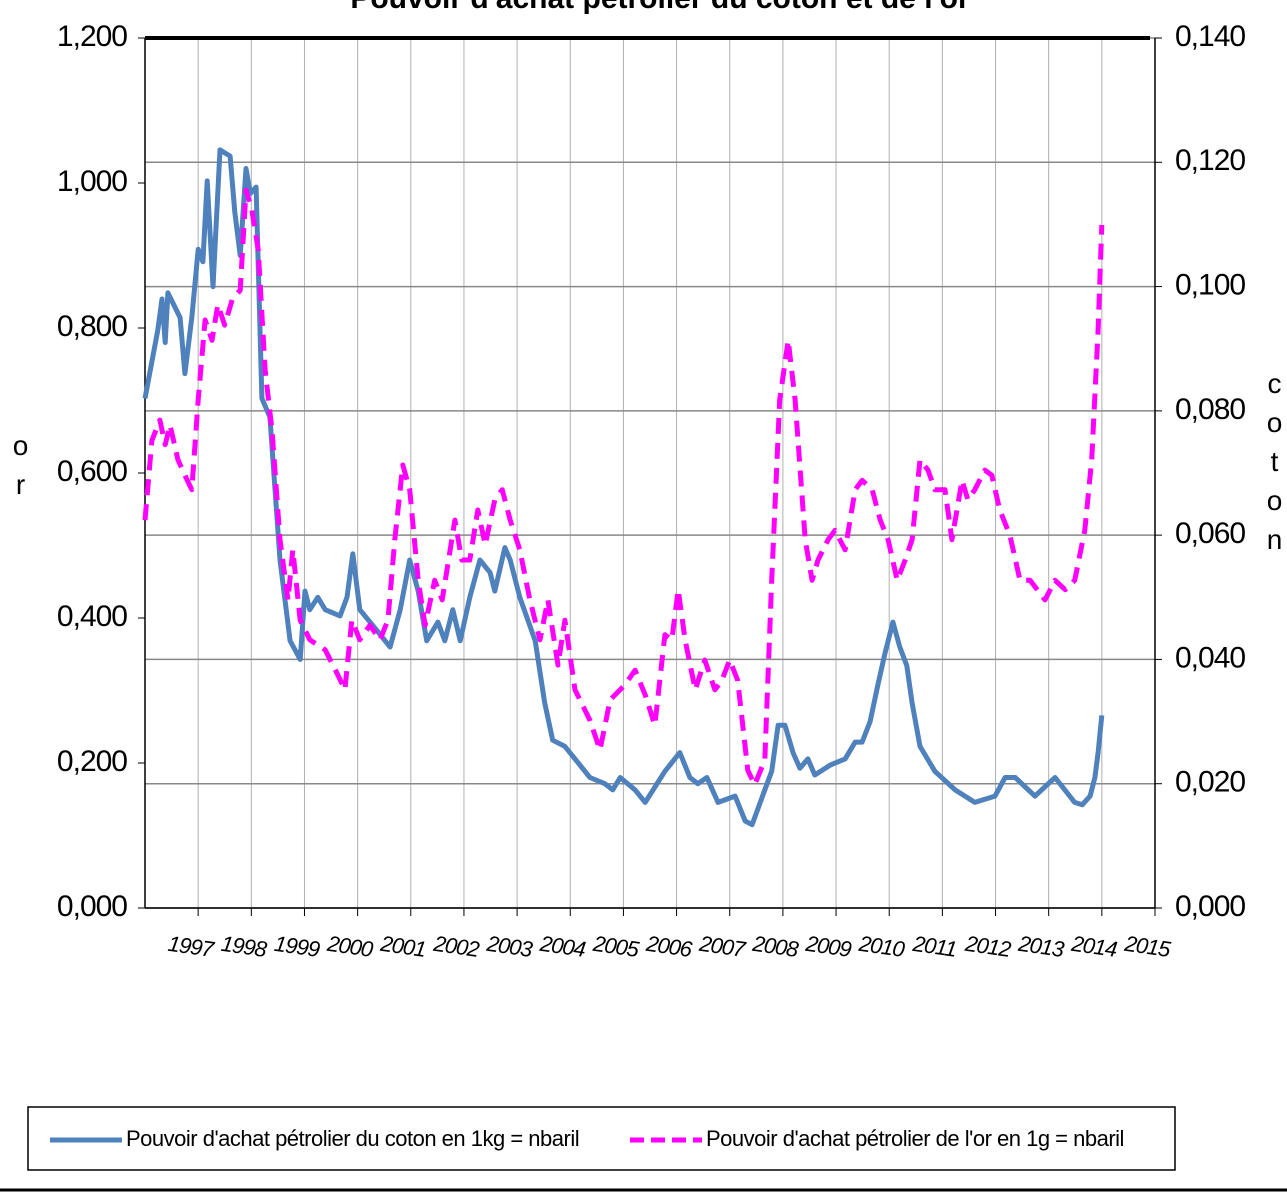 Image resolution: width=1287 pixels, height=1193 pixels. I want to click on x-tick-label: 2011, so click(933, 946).